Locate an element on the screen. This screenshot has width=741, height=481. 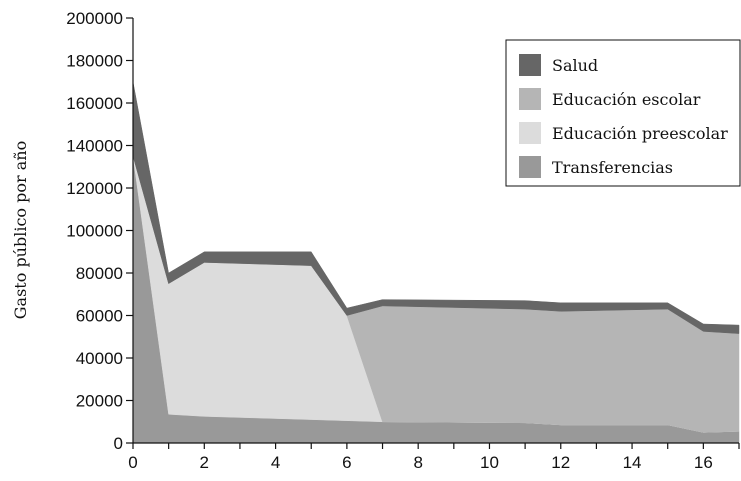
x-tick-label: 10 is located at coordinates (489, 462).